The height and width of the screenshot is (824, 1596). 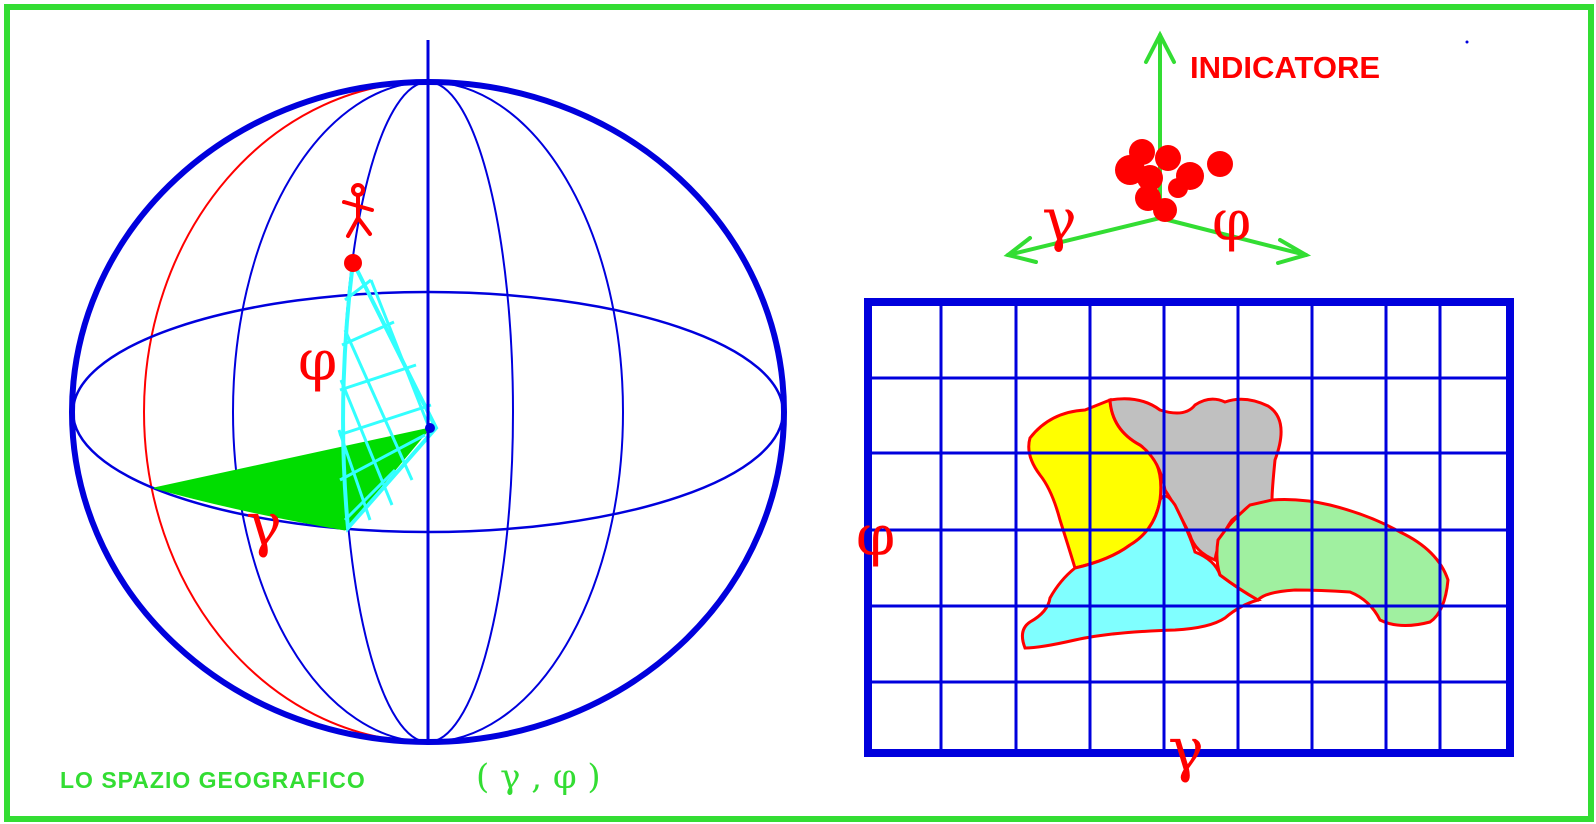 I want to click on map-phi-label: φ, so click(x=875, y=536).